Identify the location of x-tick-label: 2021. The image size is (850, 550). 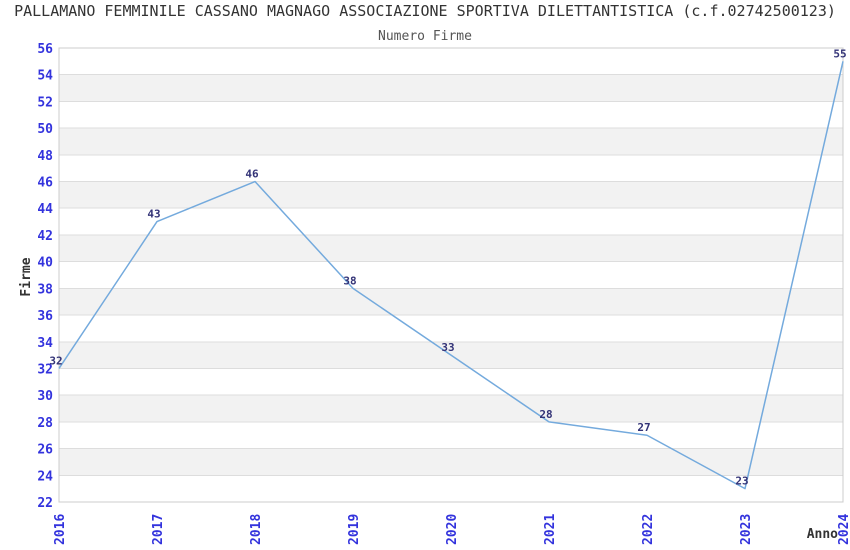
(550, 529).